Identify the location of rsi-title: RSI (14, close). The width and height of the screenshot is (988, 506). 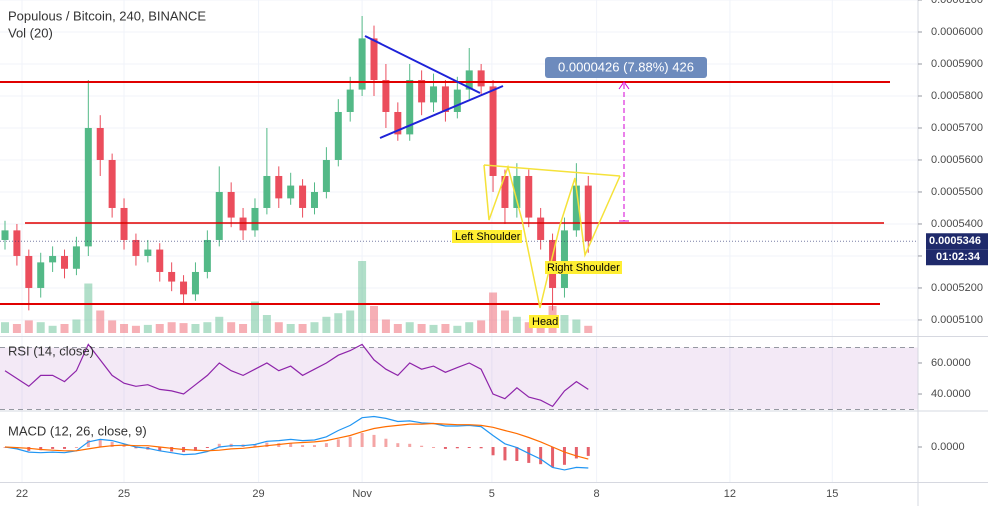
(51, 350).